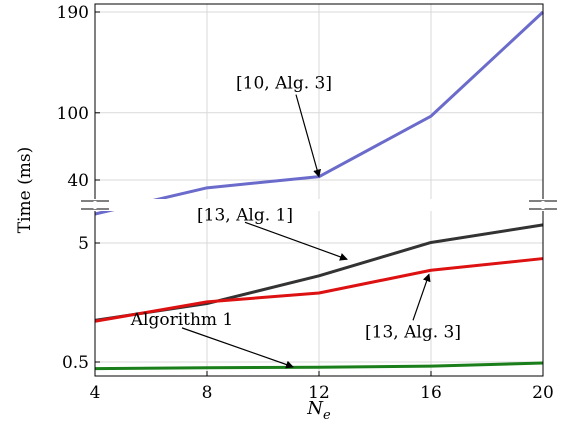 The image size is (569, 438). I want to click on y-tick-label: 0.5, so click(75, 363).